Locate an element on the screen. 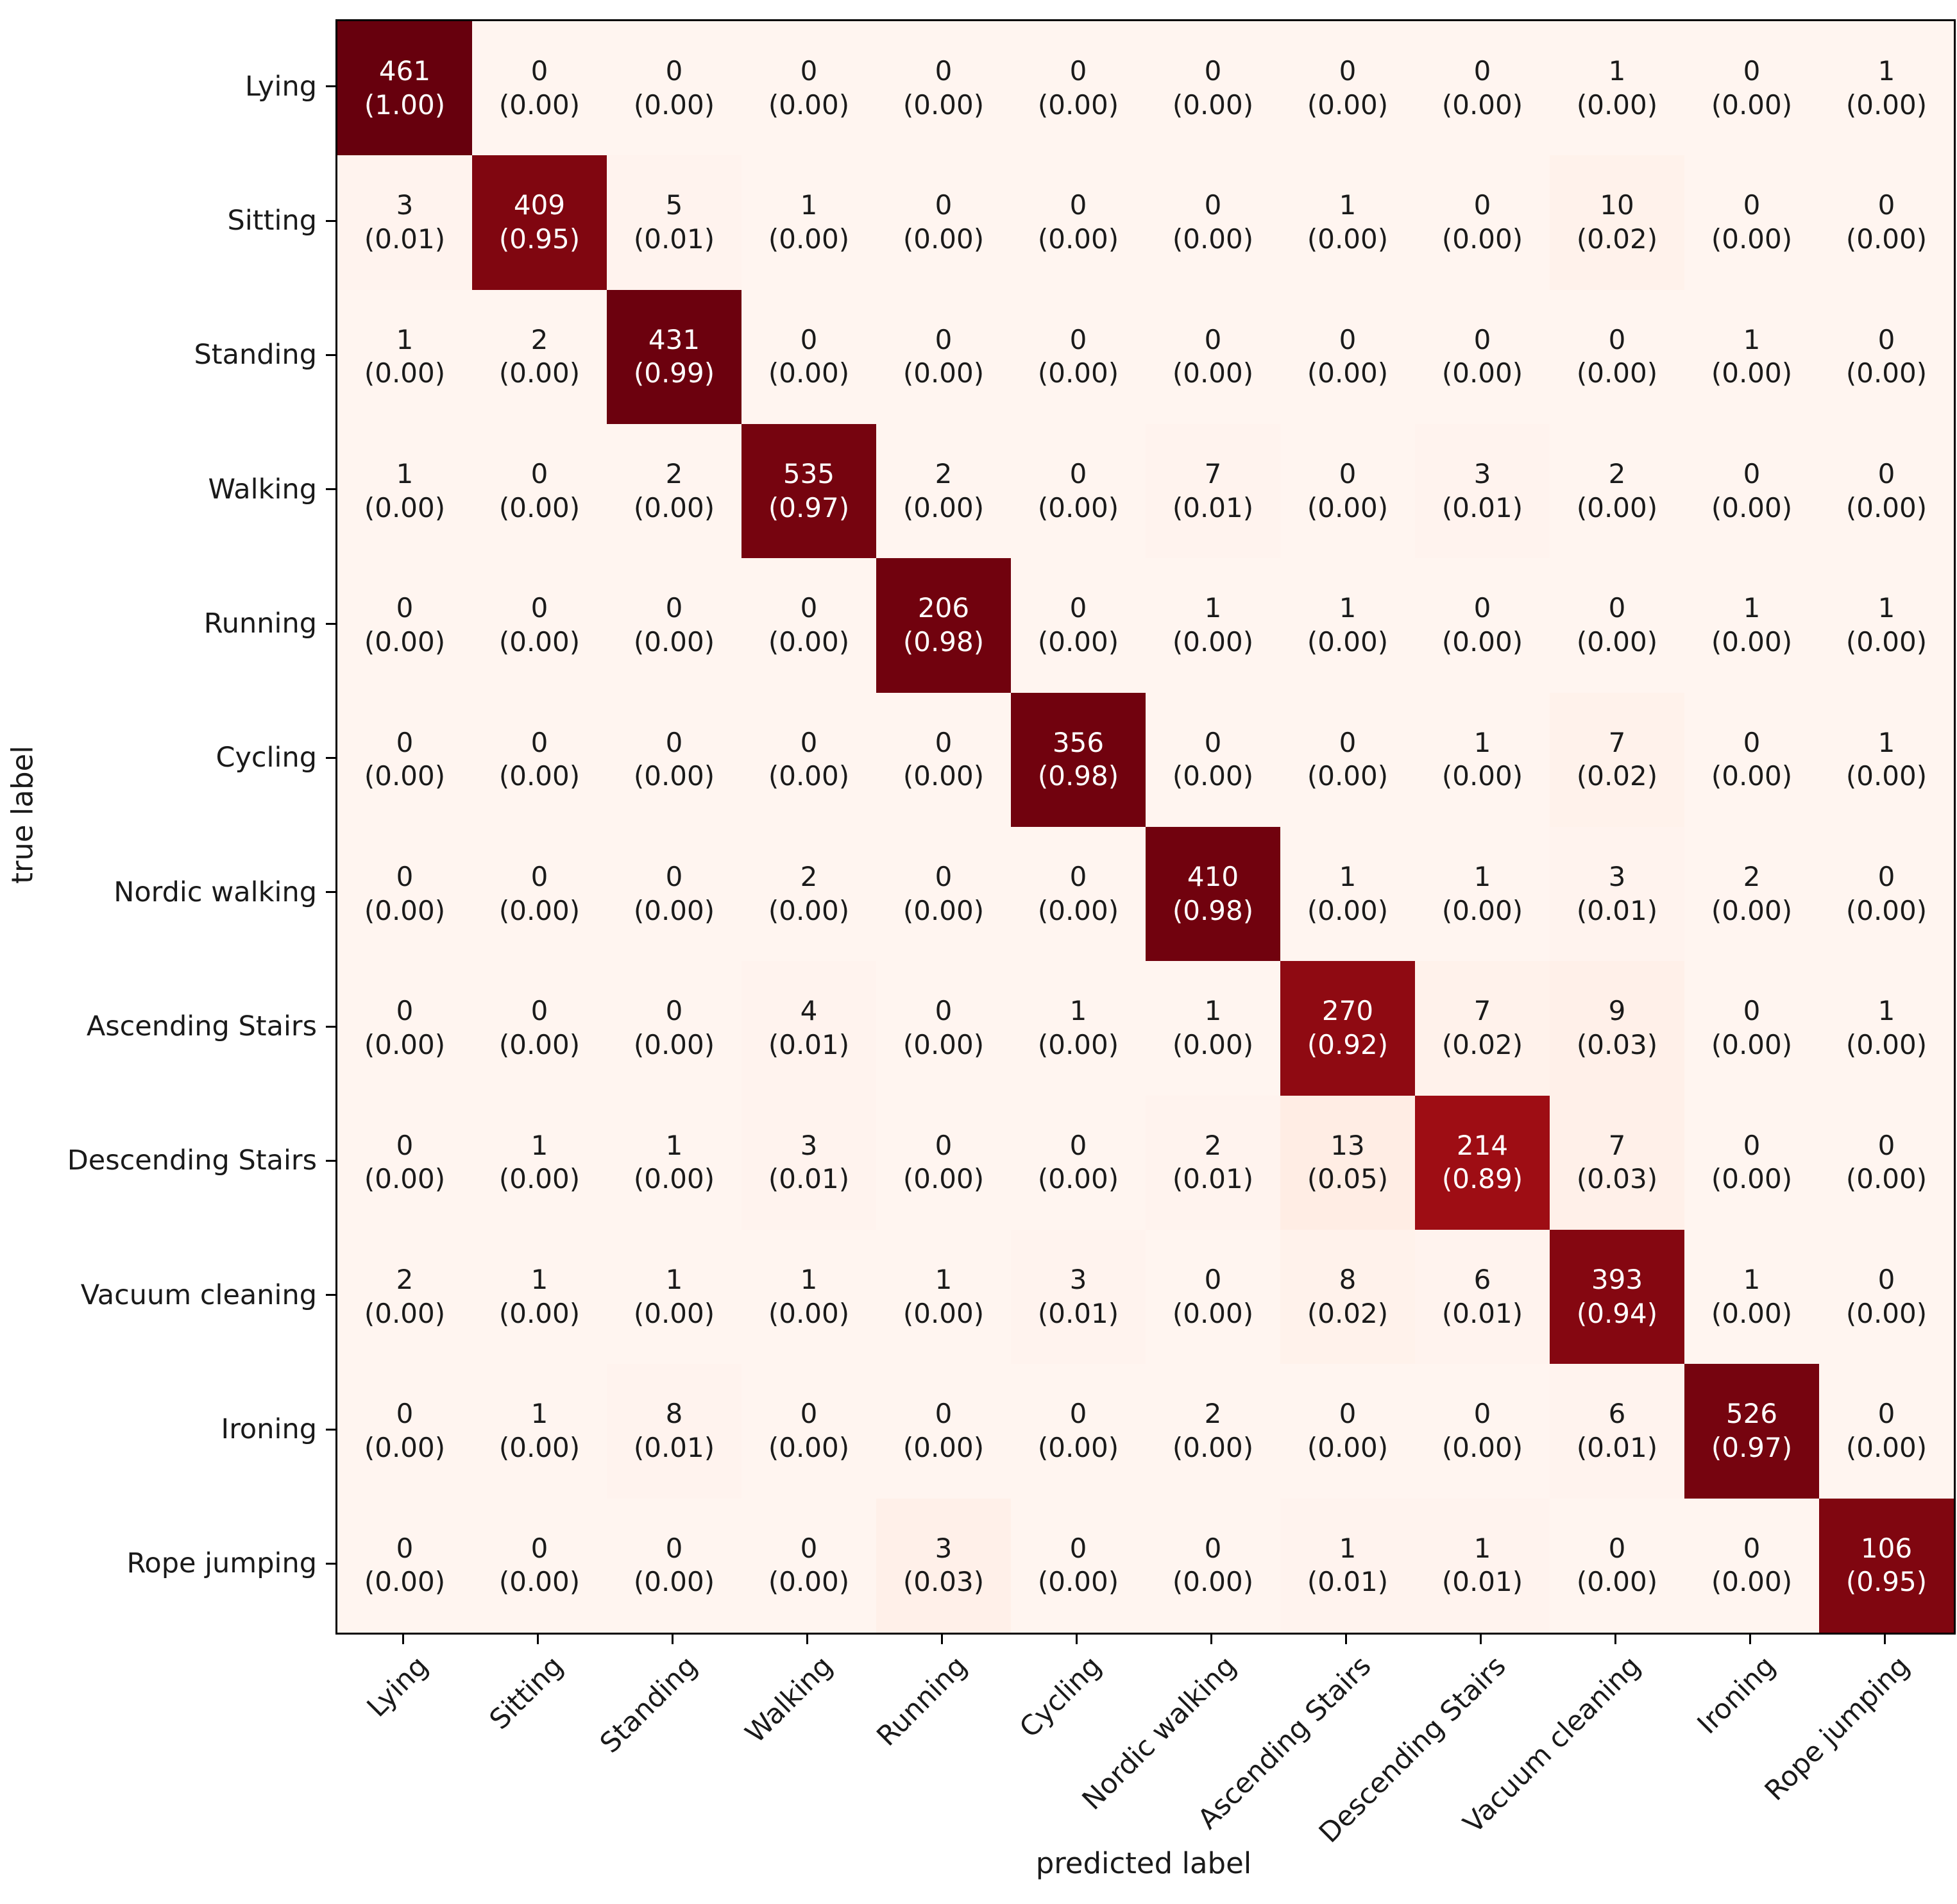  matrix-cell: 1 (0.01) is located at coordinates (1482, 1565).